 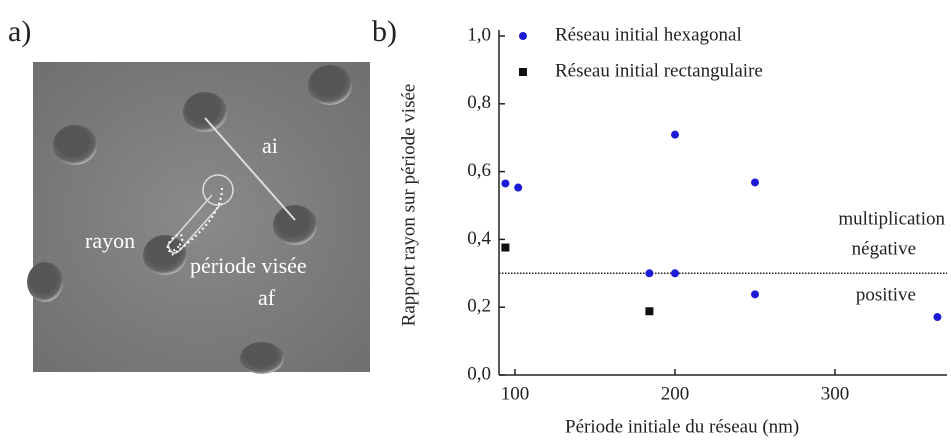 I want to click on x-tick-label: 300, so click(x=835, y=393).